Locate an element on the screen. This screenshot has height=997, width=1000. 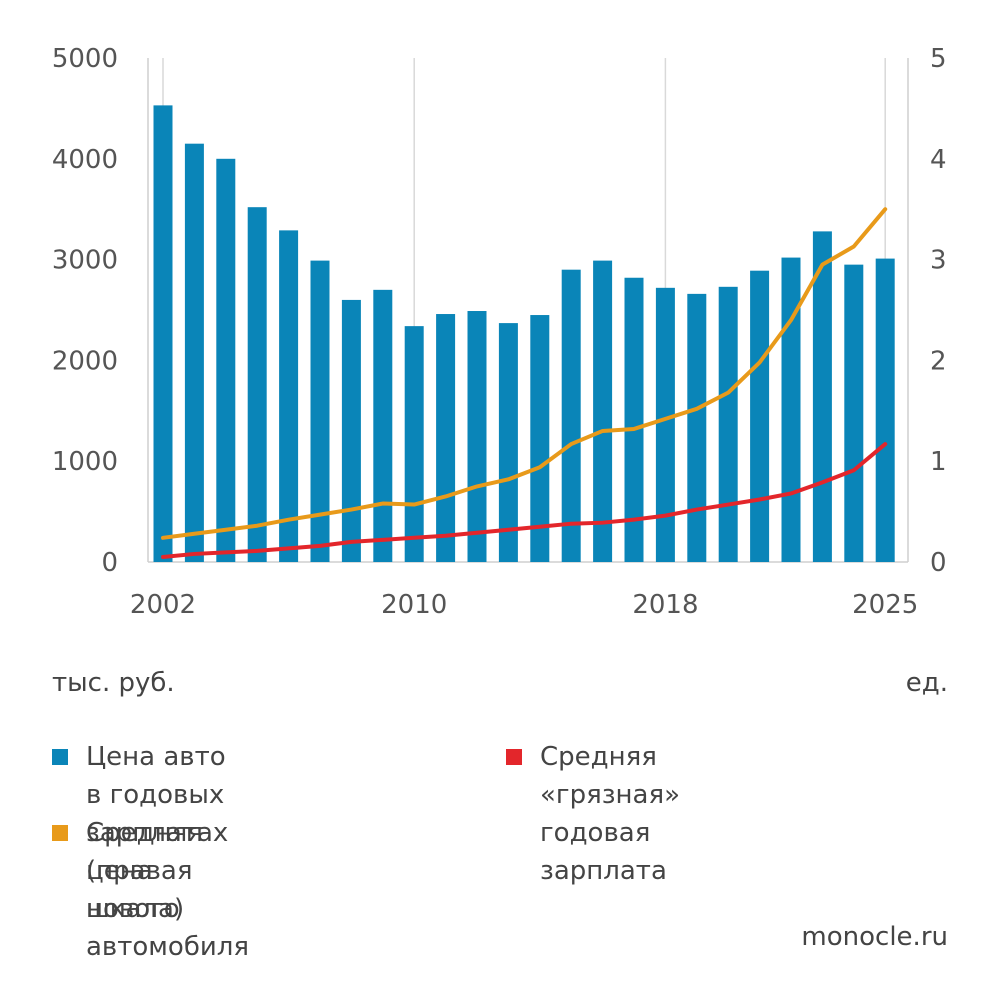
line-series-gross-salary is located at coordinates (524, 500).